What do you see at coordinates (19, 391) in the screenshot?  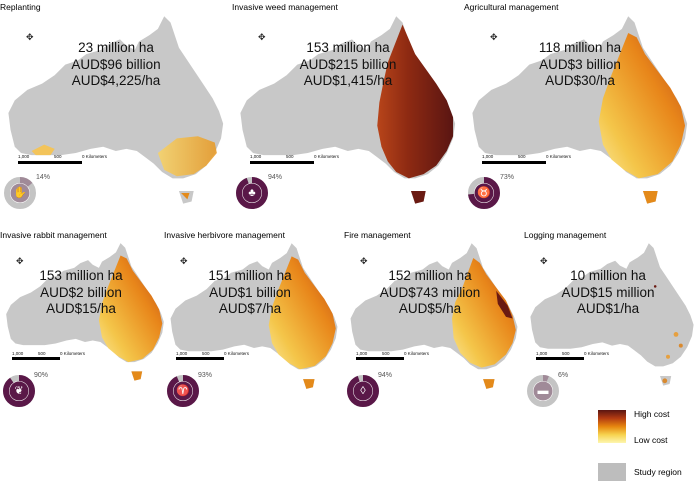 I see `rabbit-icon: ❦` at bounding box center [19, 391].